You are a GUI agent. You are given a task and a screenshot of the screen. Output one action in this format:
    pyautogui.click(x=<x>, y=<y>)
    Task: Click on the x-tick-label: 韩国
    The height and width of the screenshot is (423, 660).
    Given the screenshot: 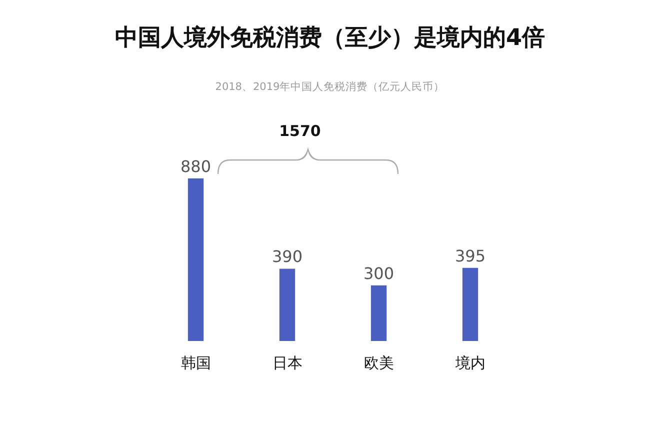 What is the action you would take?
    pyautogui.click(x=195, y=363)
    